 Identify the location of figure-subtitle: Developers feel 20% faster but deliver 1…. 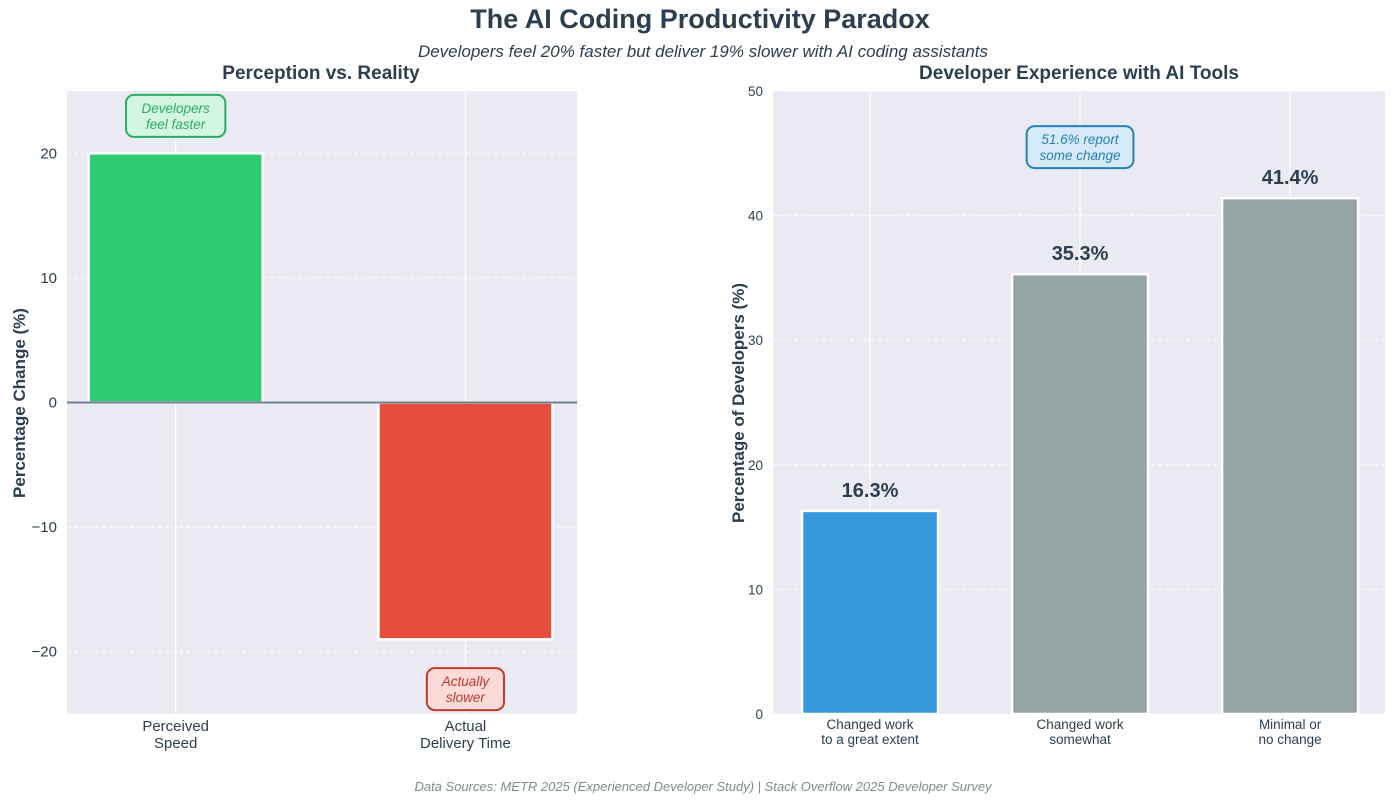
(703, 51).